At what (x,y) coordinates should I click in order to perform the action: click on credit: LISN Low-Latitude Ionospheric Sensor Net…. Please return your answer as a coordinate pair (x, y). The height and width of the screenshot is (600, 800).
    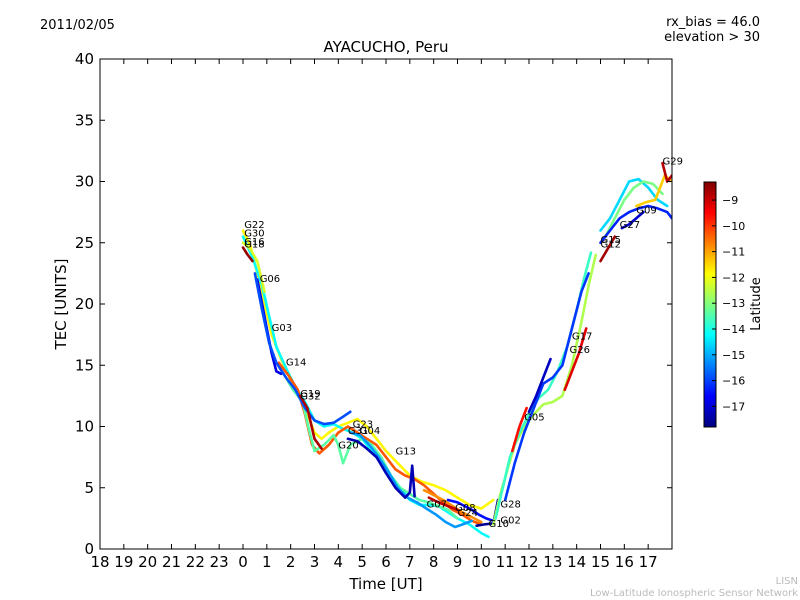
    Looking at the image, I should click on (694, 588).